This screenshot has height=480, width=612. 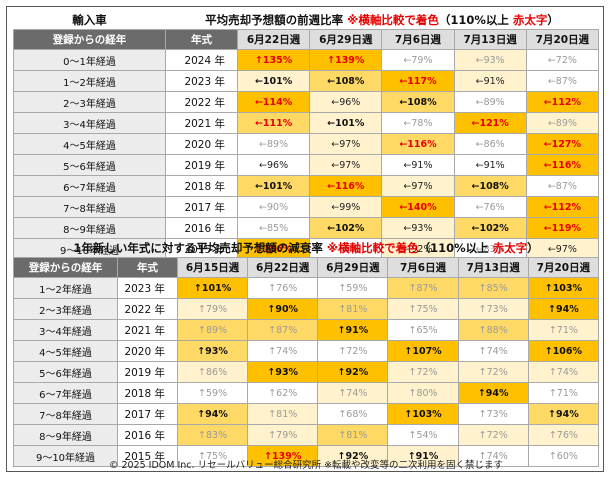 I want to click on value-cell: ←86%, so click(x=490, y=144).